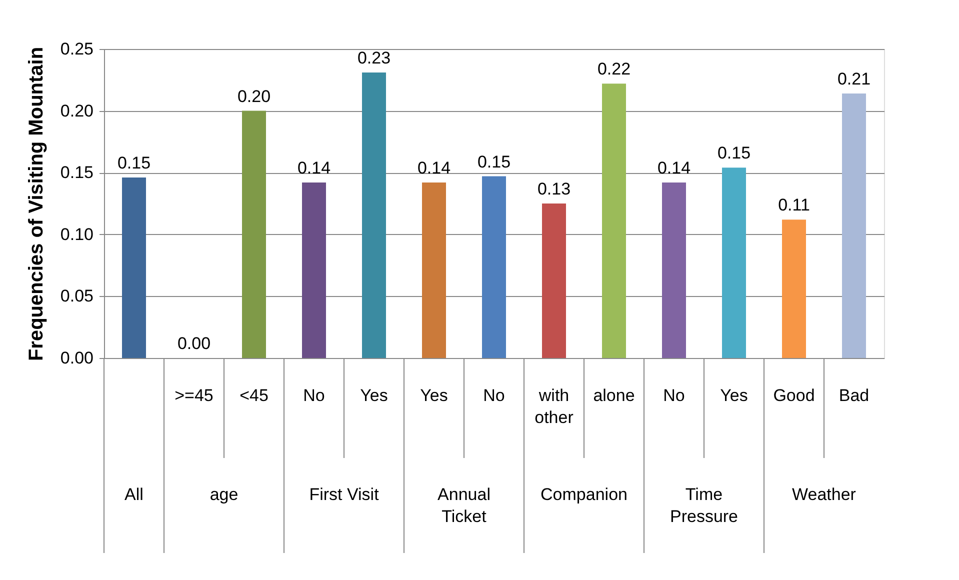 Image resolution: width=959 pixels, height=580 pixels. Describe the element at coordinates (464, 505) in the screenshot. I see `text: Annual Ticket` at that location.